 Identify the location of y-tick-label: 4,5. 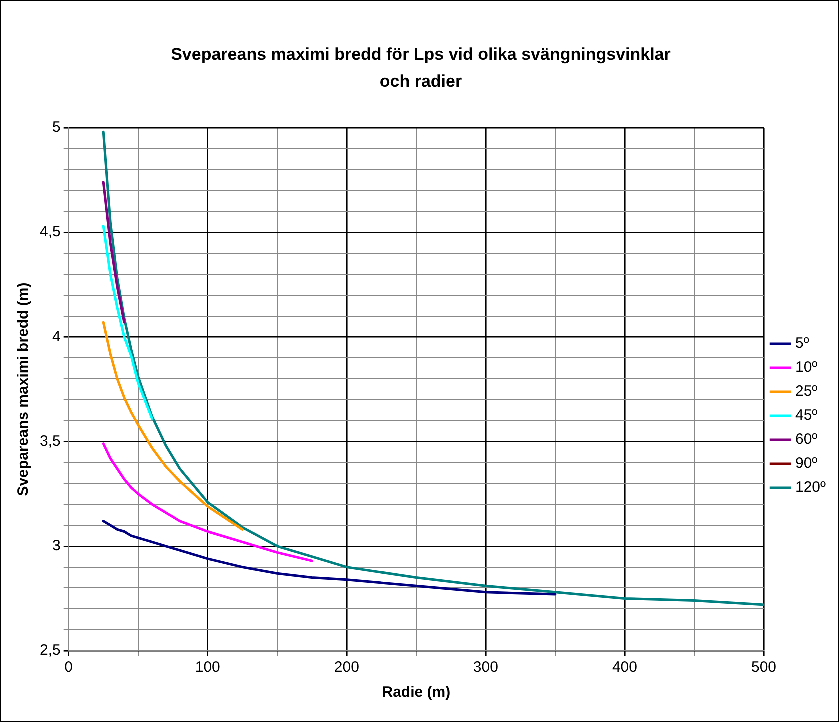
(50, 232).